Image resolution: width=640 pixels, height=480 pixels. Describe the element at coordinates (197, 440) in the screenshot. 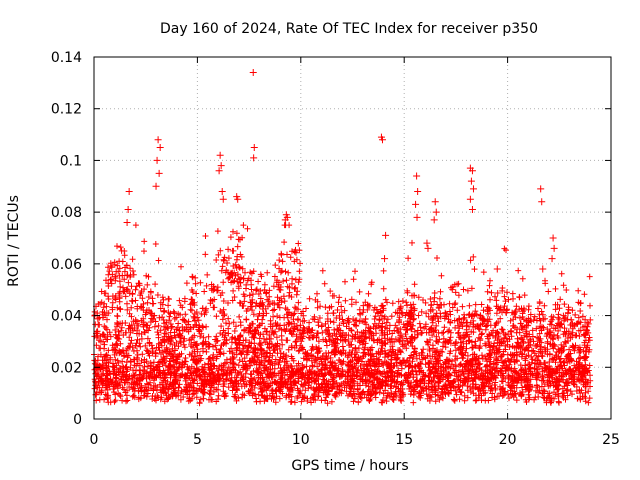

I see `x-tick-label: 5` at that location.